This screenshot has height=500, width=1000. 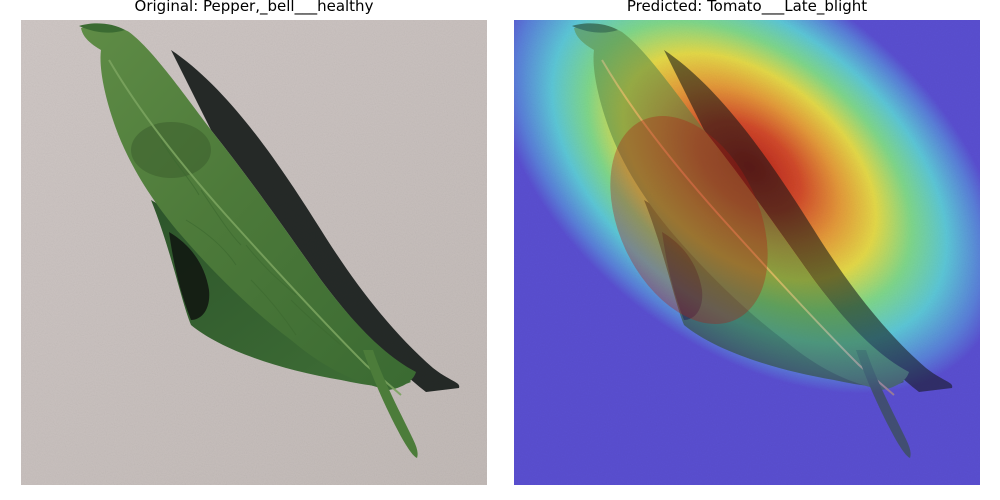 What do you see at coordinates (689, 220) in the screenshot?
I see `heatmap-hot-core` at bounding box center [689, 220].